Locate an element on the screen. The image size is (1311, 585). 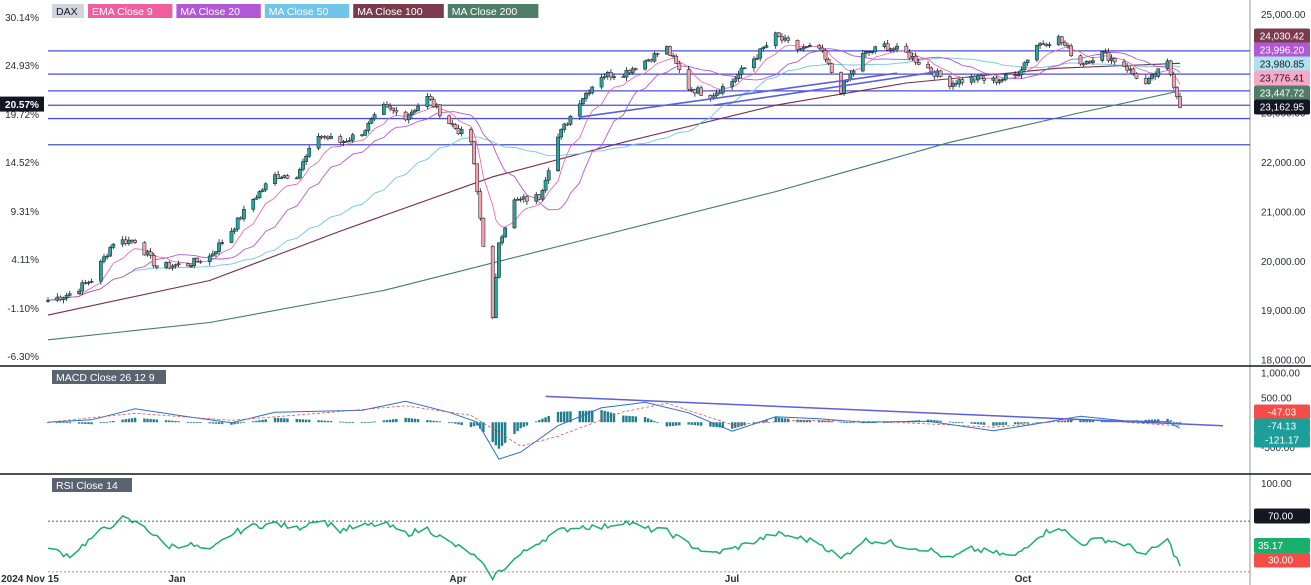
percent-current-tag is located at coordinates (22, 104).